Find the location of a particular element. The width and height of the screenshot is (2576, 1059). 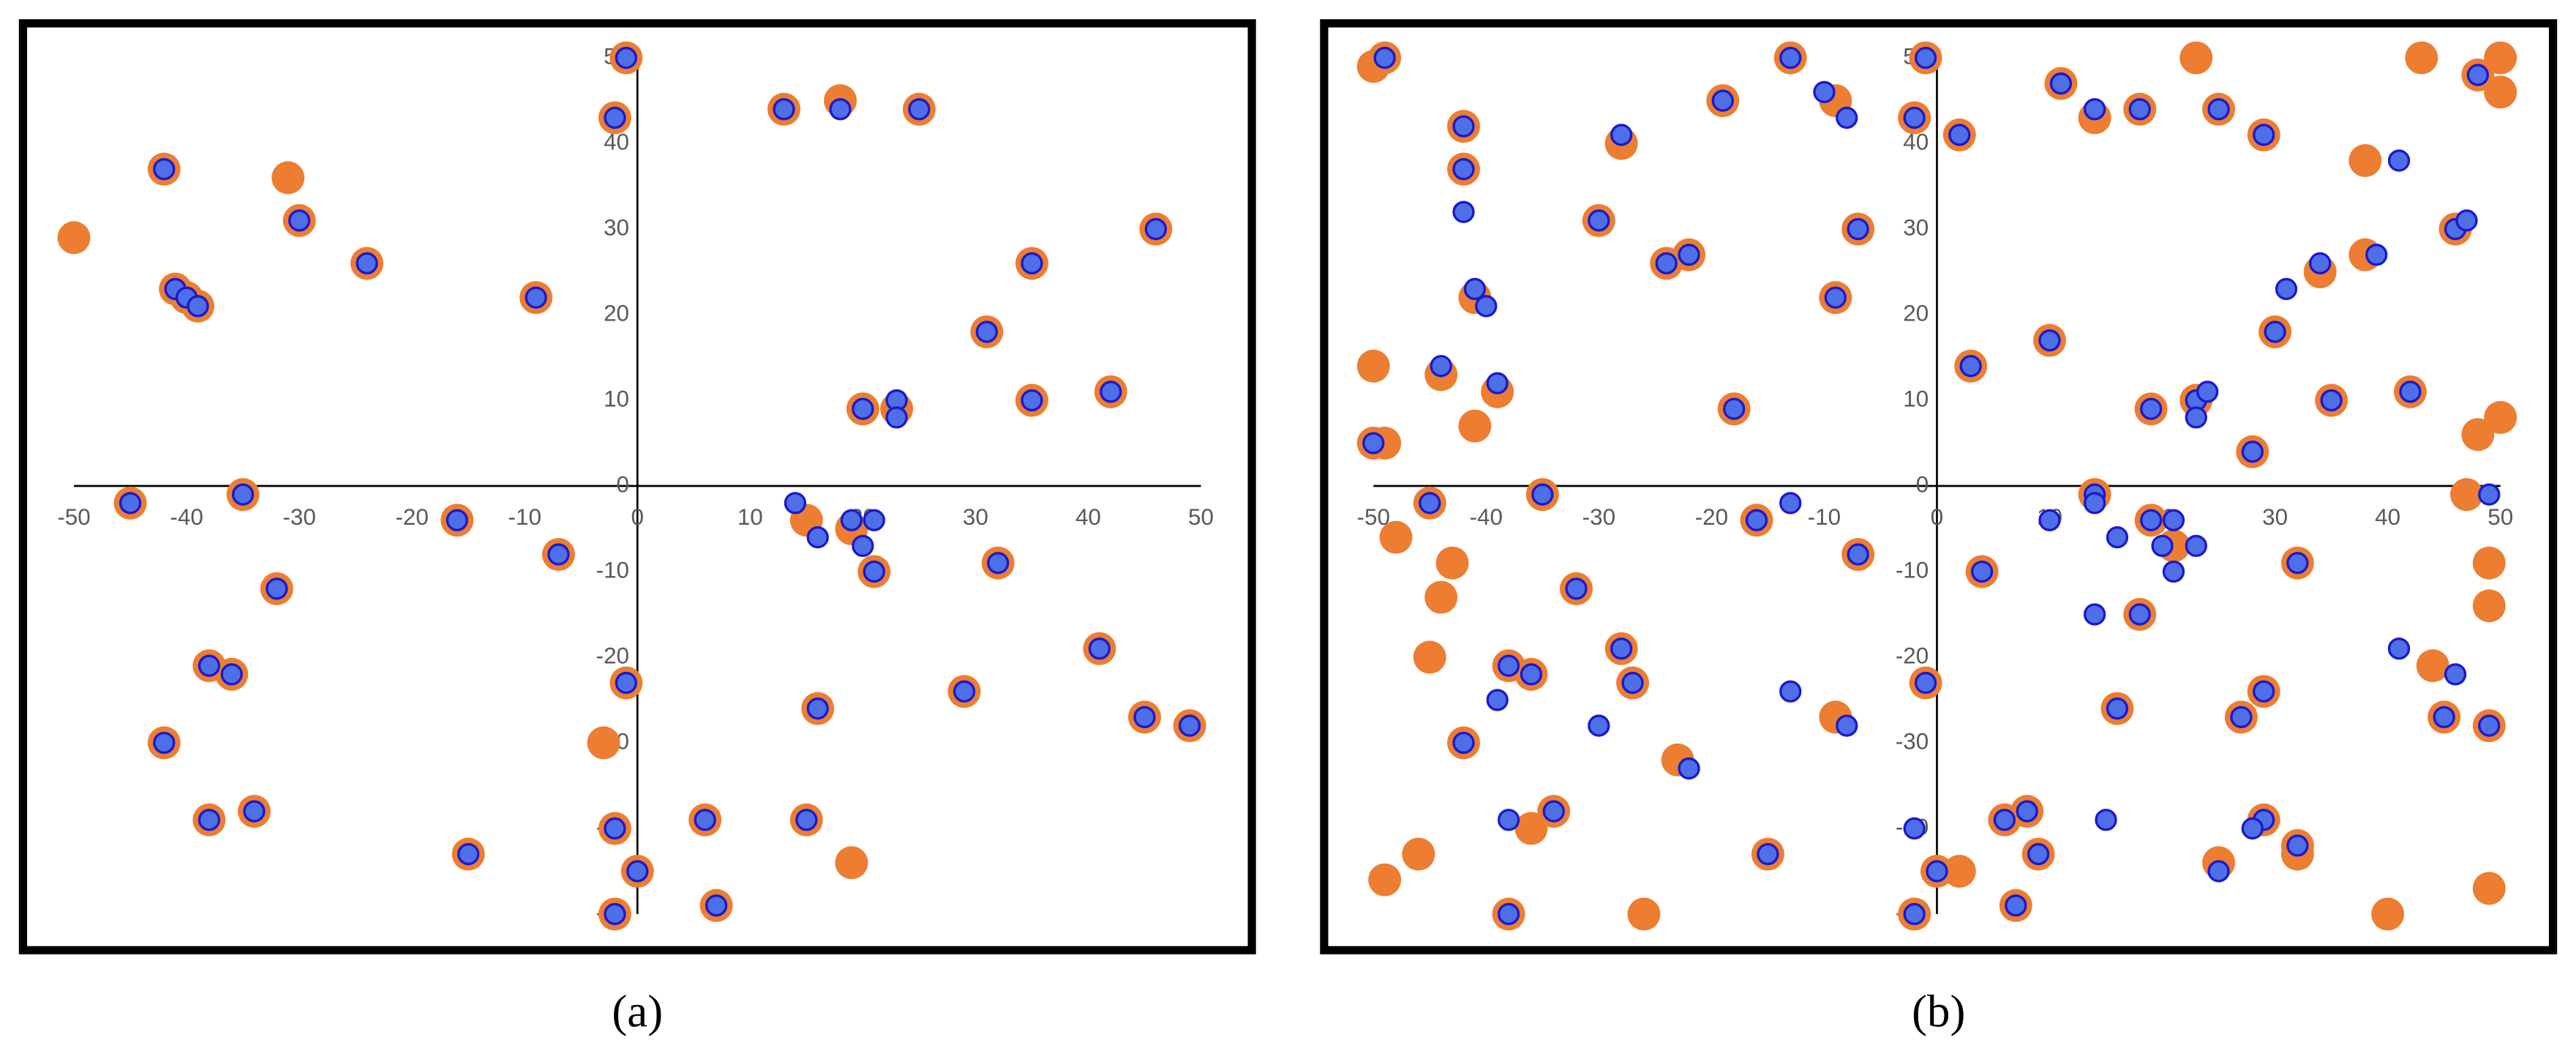

panel-label: (b) is located at coordinates (1939, 1012).